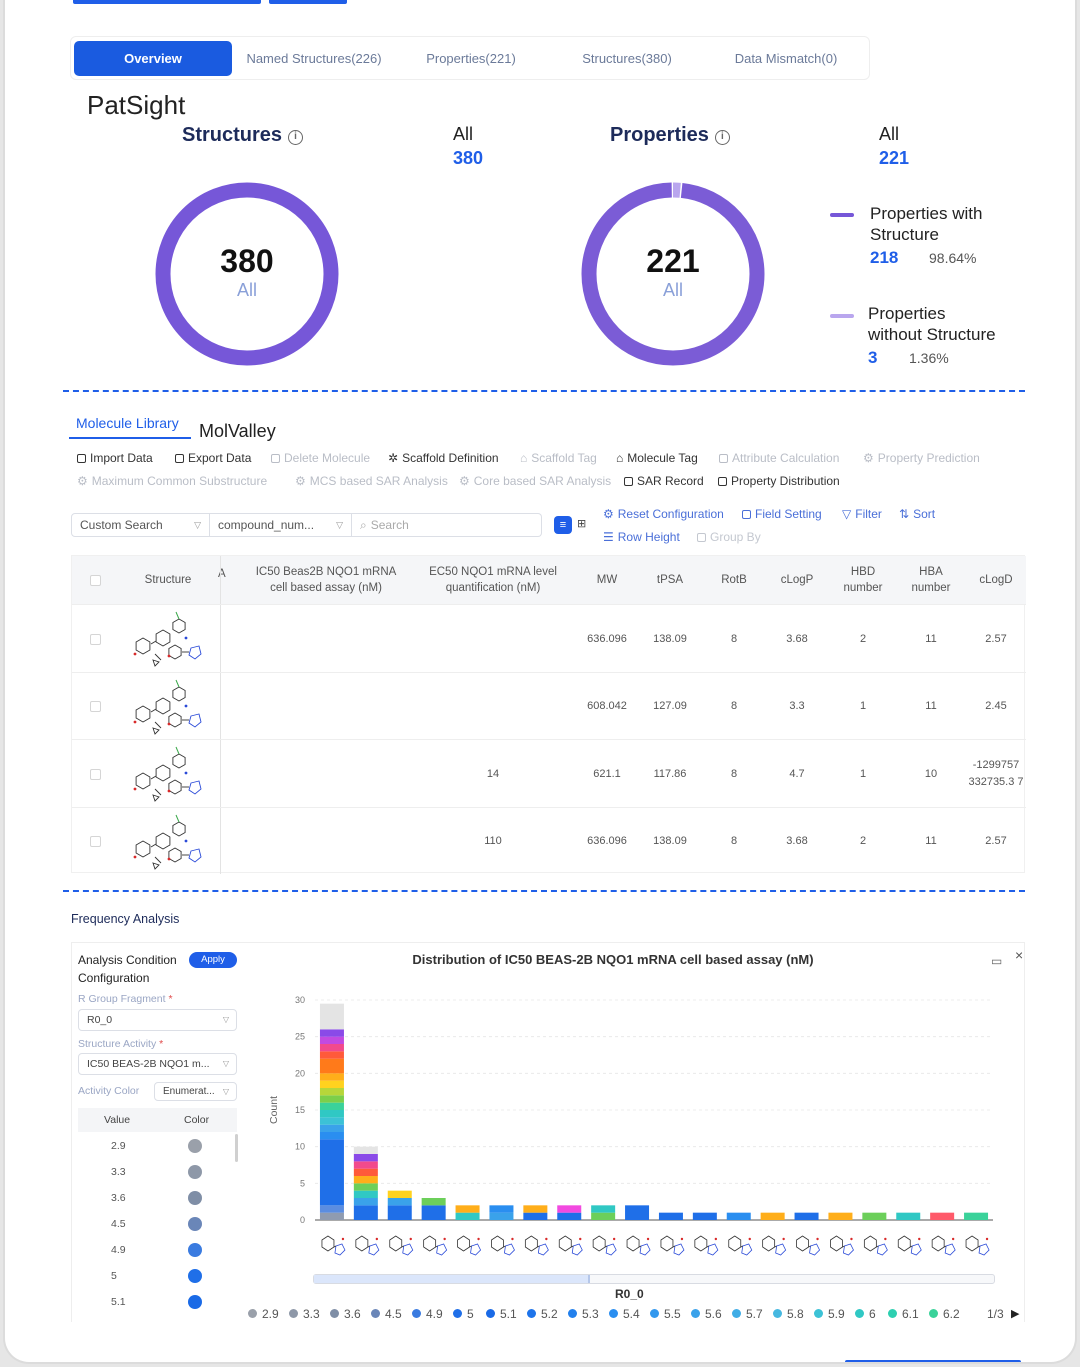  Describe the element at coordinates (563, 525) in the screenshot. I see `list-view-toggle: ≡` at that location.